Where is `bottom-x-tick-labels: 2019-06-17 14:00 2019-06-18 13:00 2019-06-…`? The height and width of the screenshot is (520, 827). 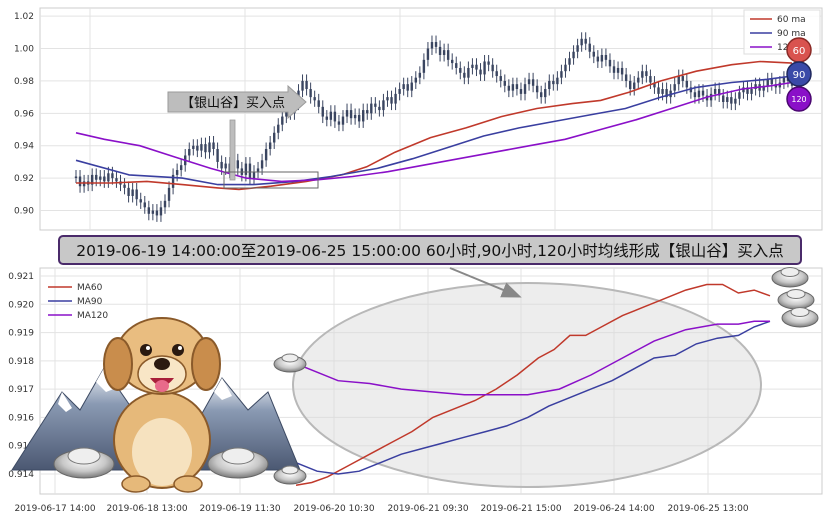 bottom-x-tick-labels: 2019-06-17 14:00 2019-06-18 13:00 2019-06-… is located at coordinates (381, 509).